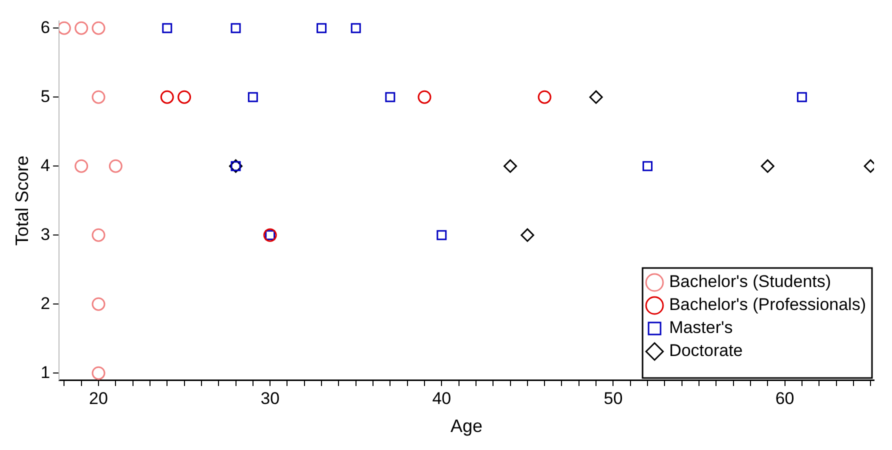 This screenshot has height=450, width=892. What do you see at coordinates (466, 426) in the screenshot?
I see `x-axis-title: Age` at bounding box center [466, 426].